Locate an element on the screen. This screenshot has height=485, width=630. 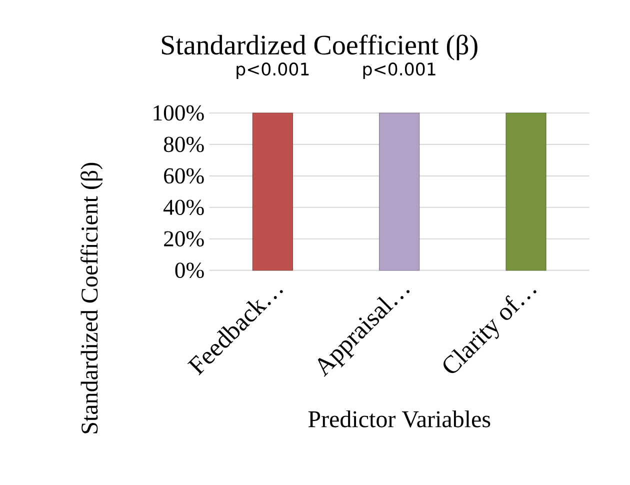
y-tick-label: 60% is located at coordinates (184, 176).